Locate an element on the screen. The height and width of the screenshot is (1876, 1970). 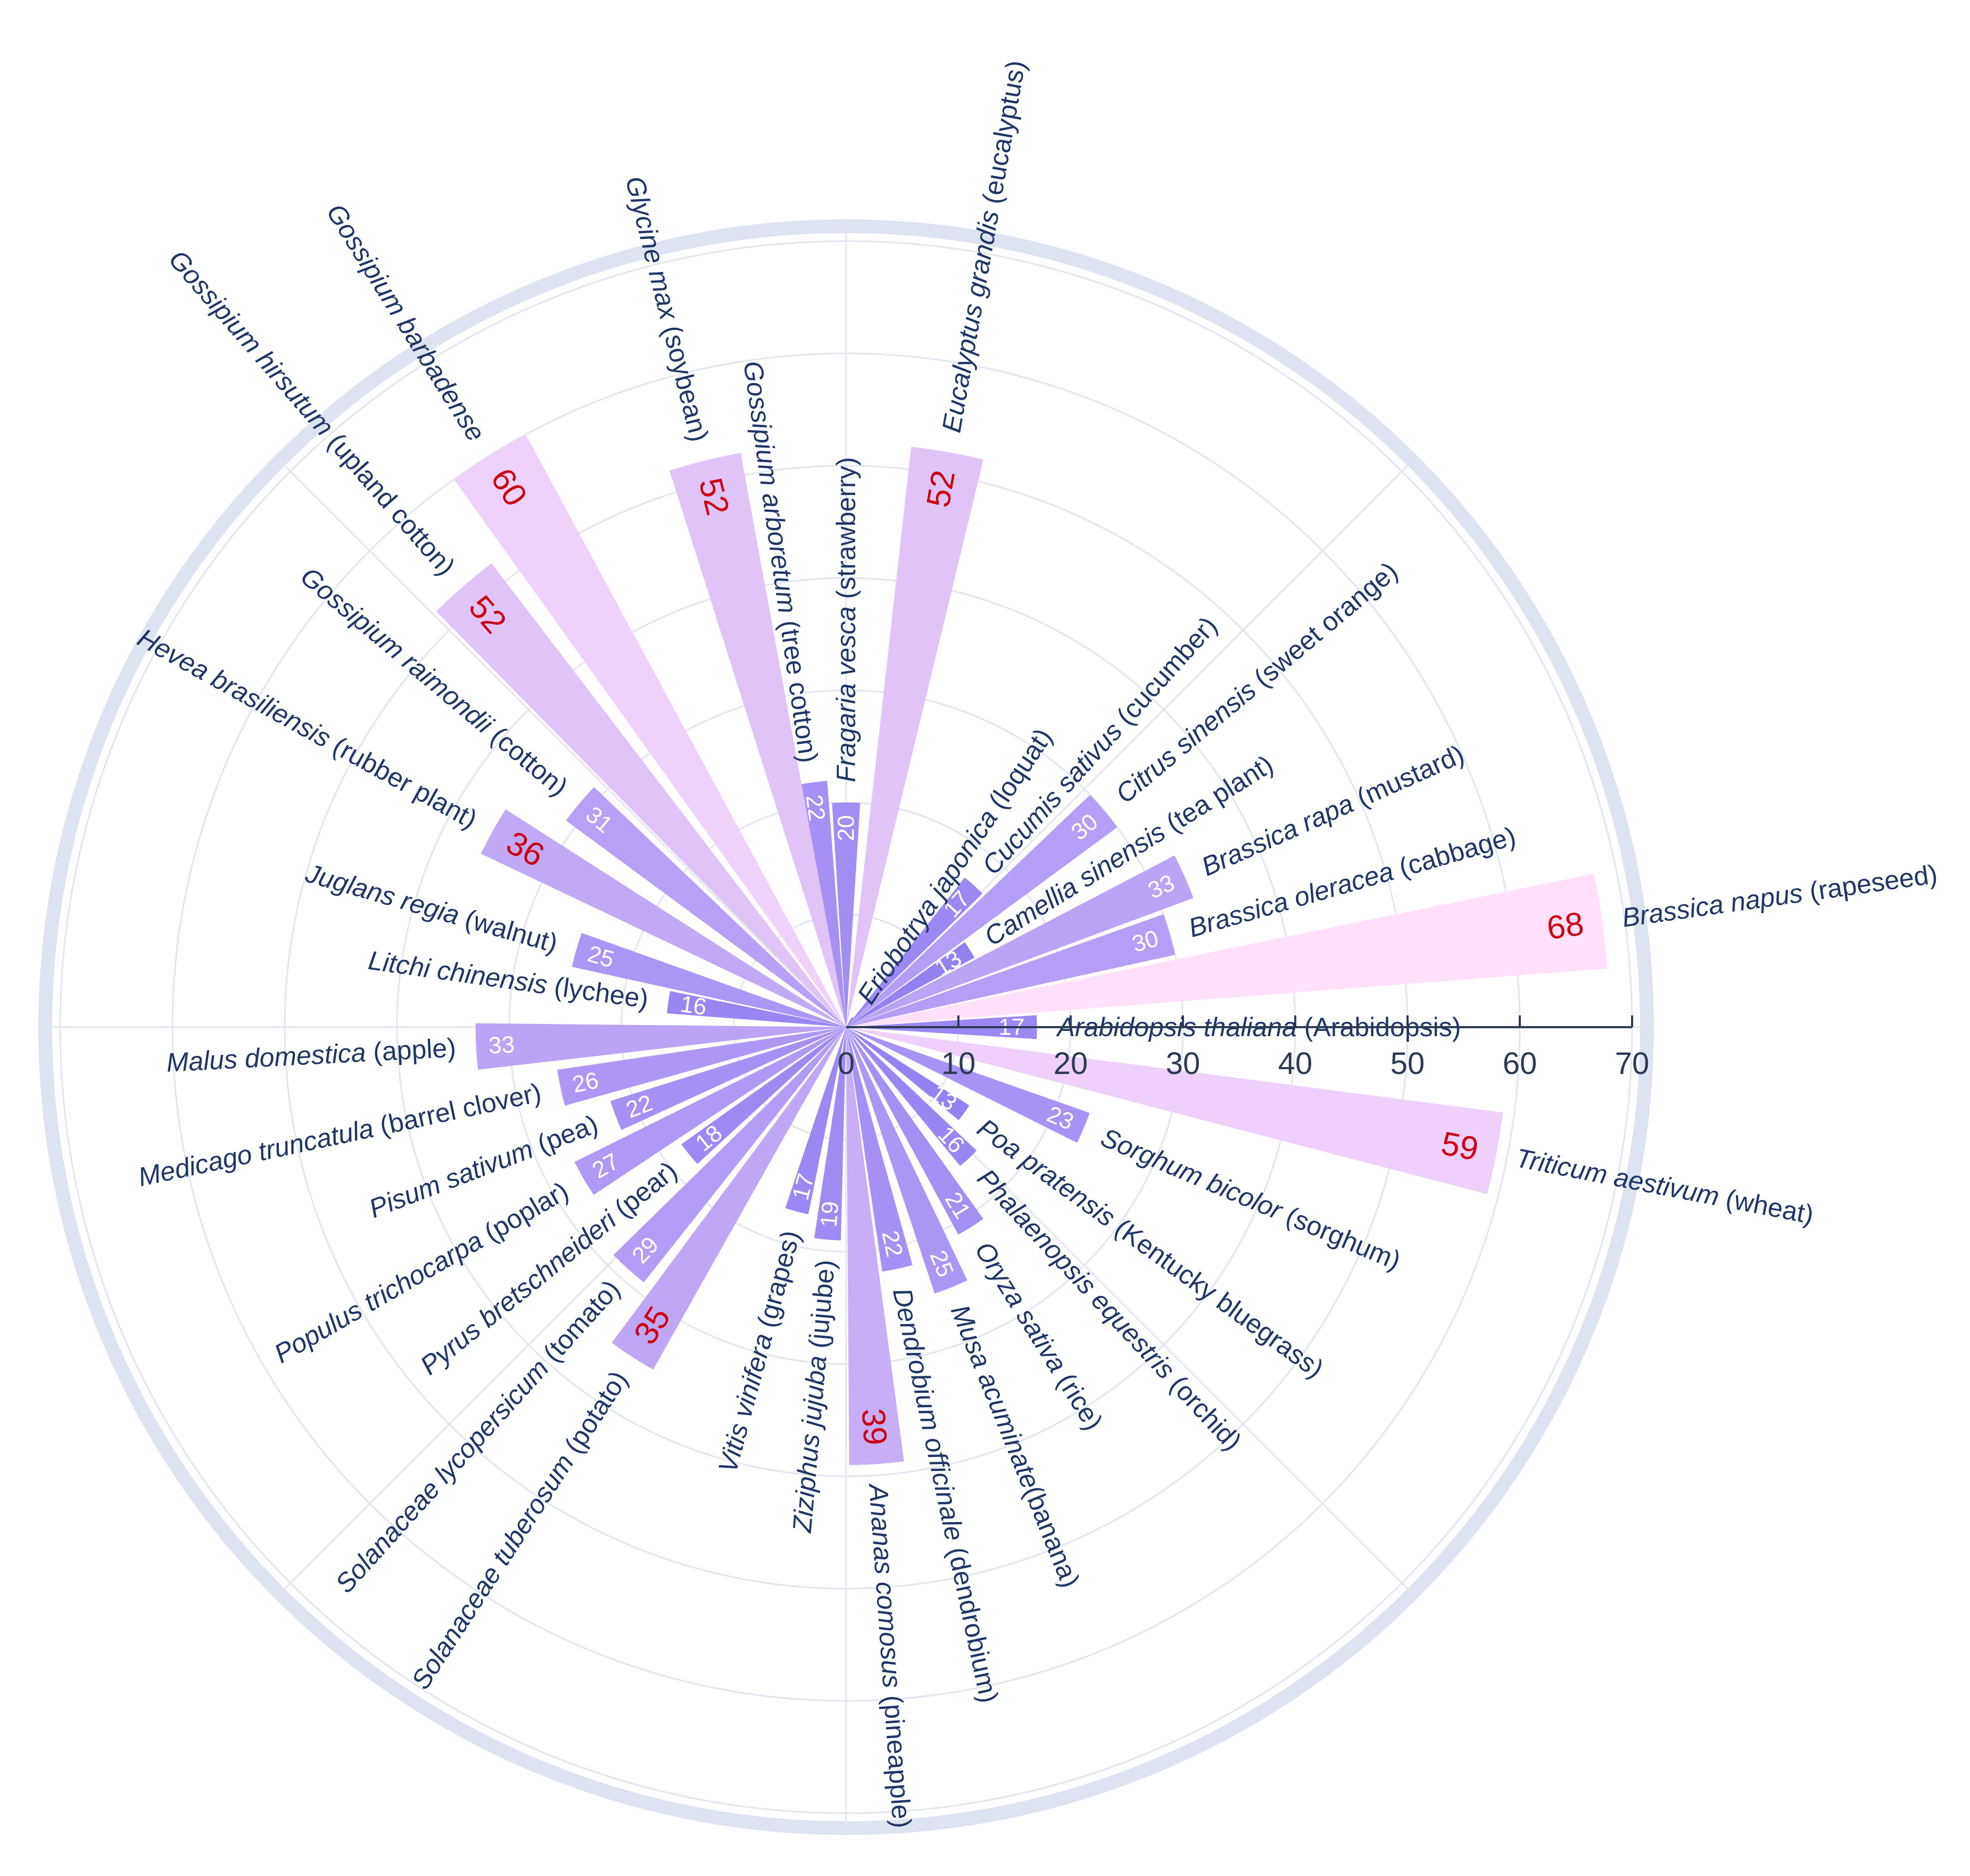
bar-value-28: 22 is located at coordinates (891, 1243).